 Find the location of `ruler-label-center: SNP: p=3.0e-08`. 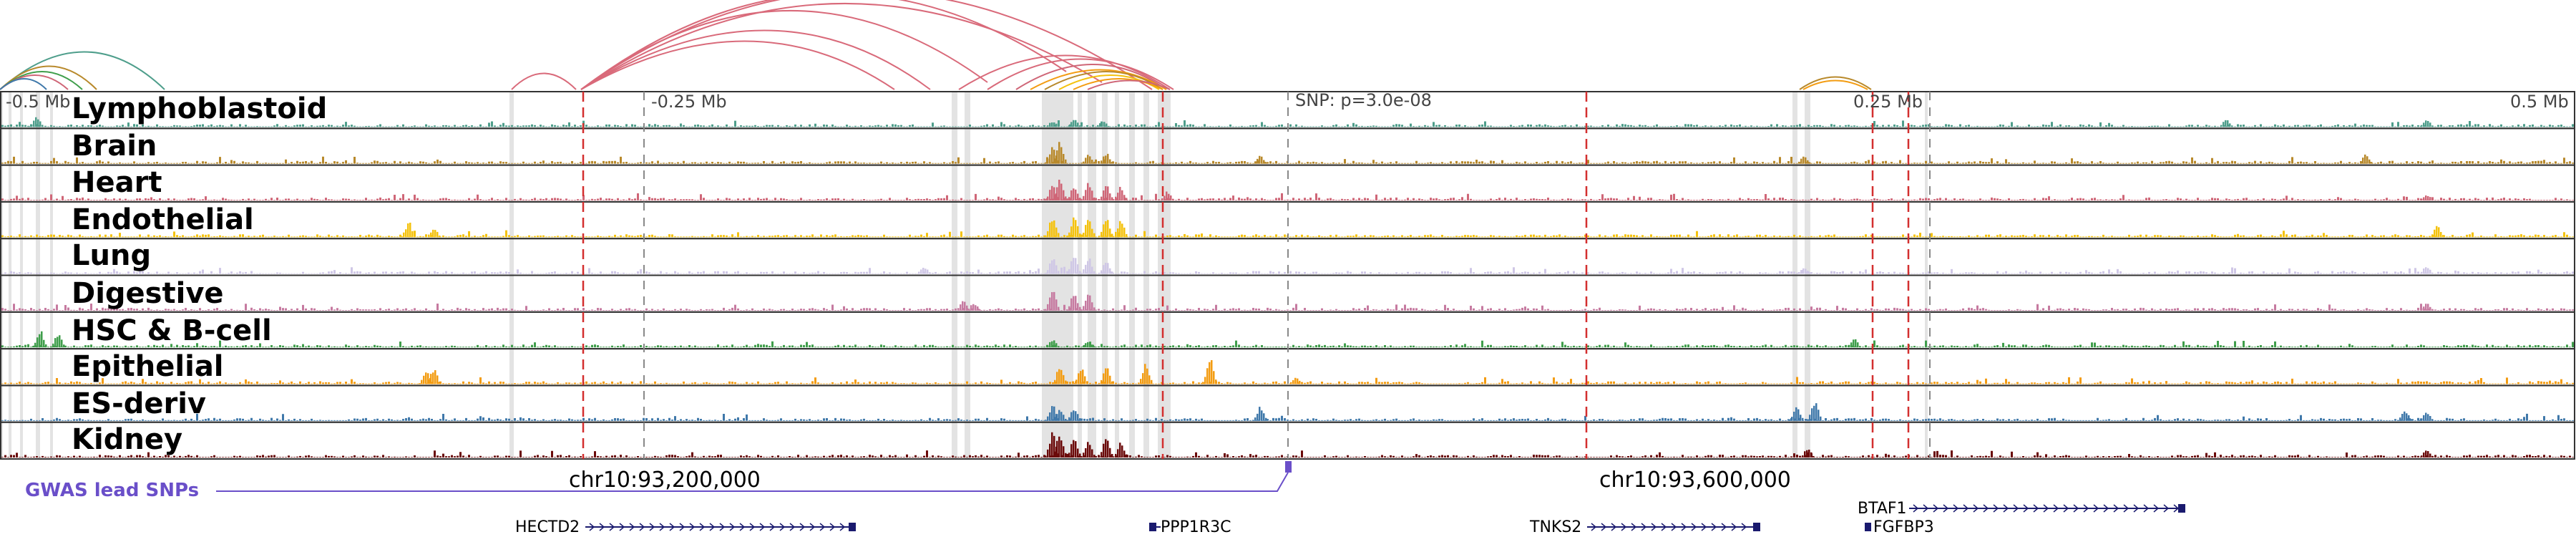

ruler-label-center: SNP: p=3.0e-08 is located at coordinates (1363, 100).